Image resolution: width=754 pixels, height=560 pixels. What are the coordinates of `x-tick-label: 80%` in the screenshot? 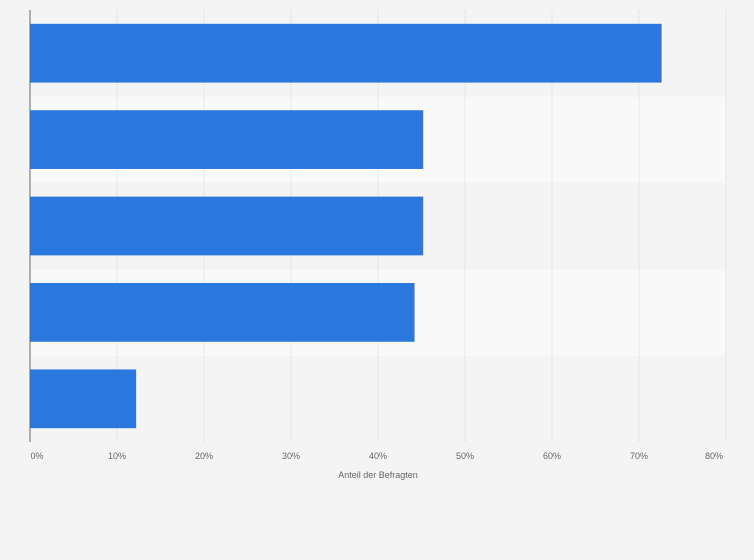 It's located at (714, 456).